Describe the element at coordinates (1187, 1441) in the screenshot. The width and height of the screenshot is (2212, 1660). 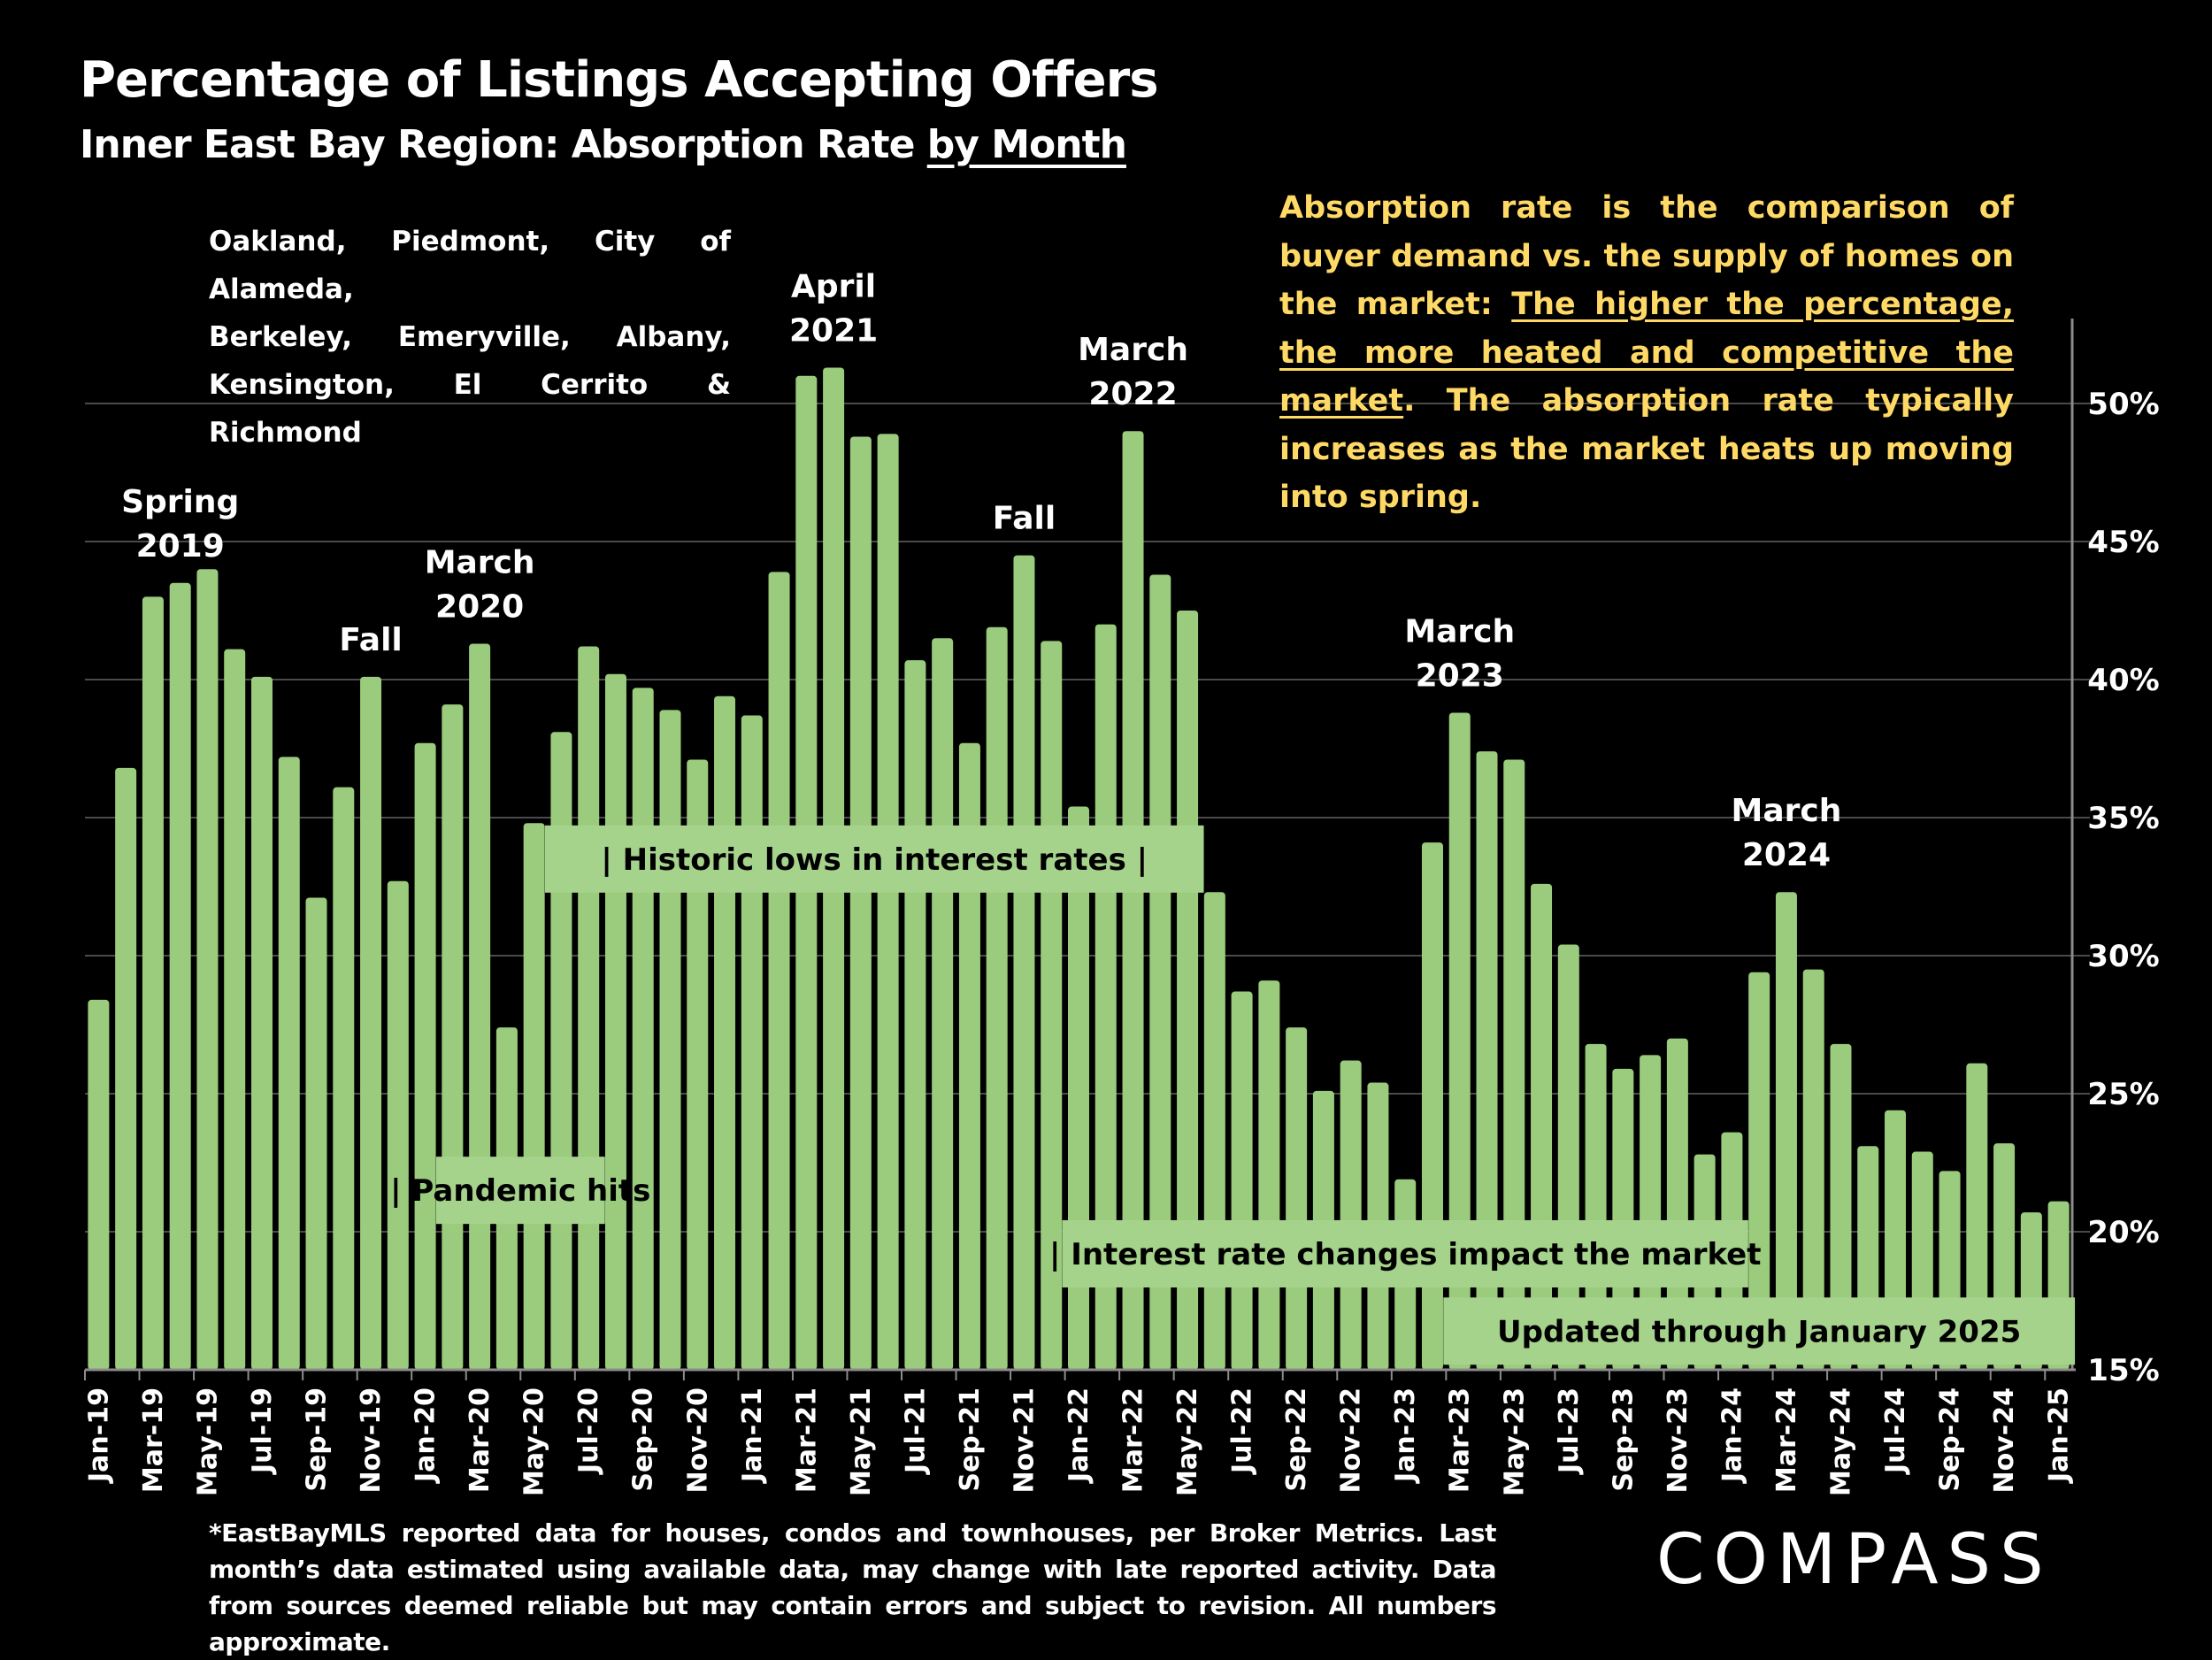
I see `x-tick-label: May-22` at that location.